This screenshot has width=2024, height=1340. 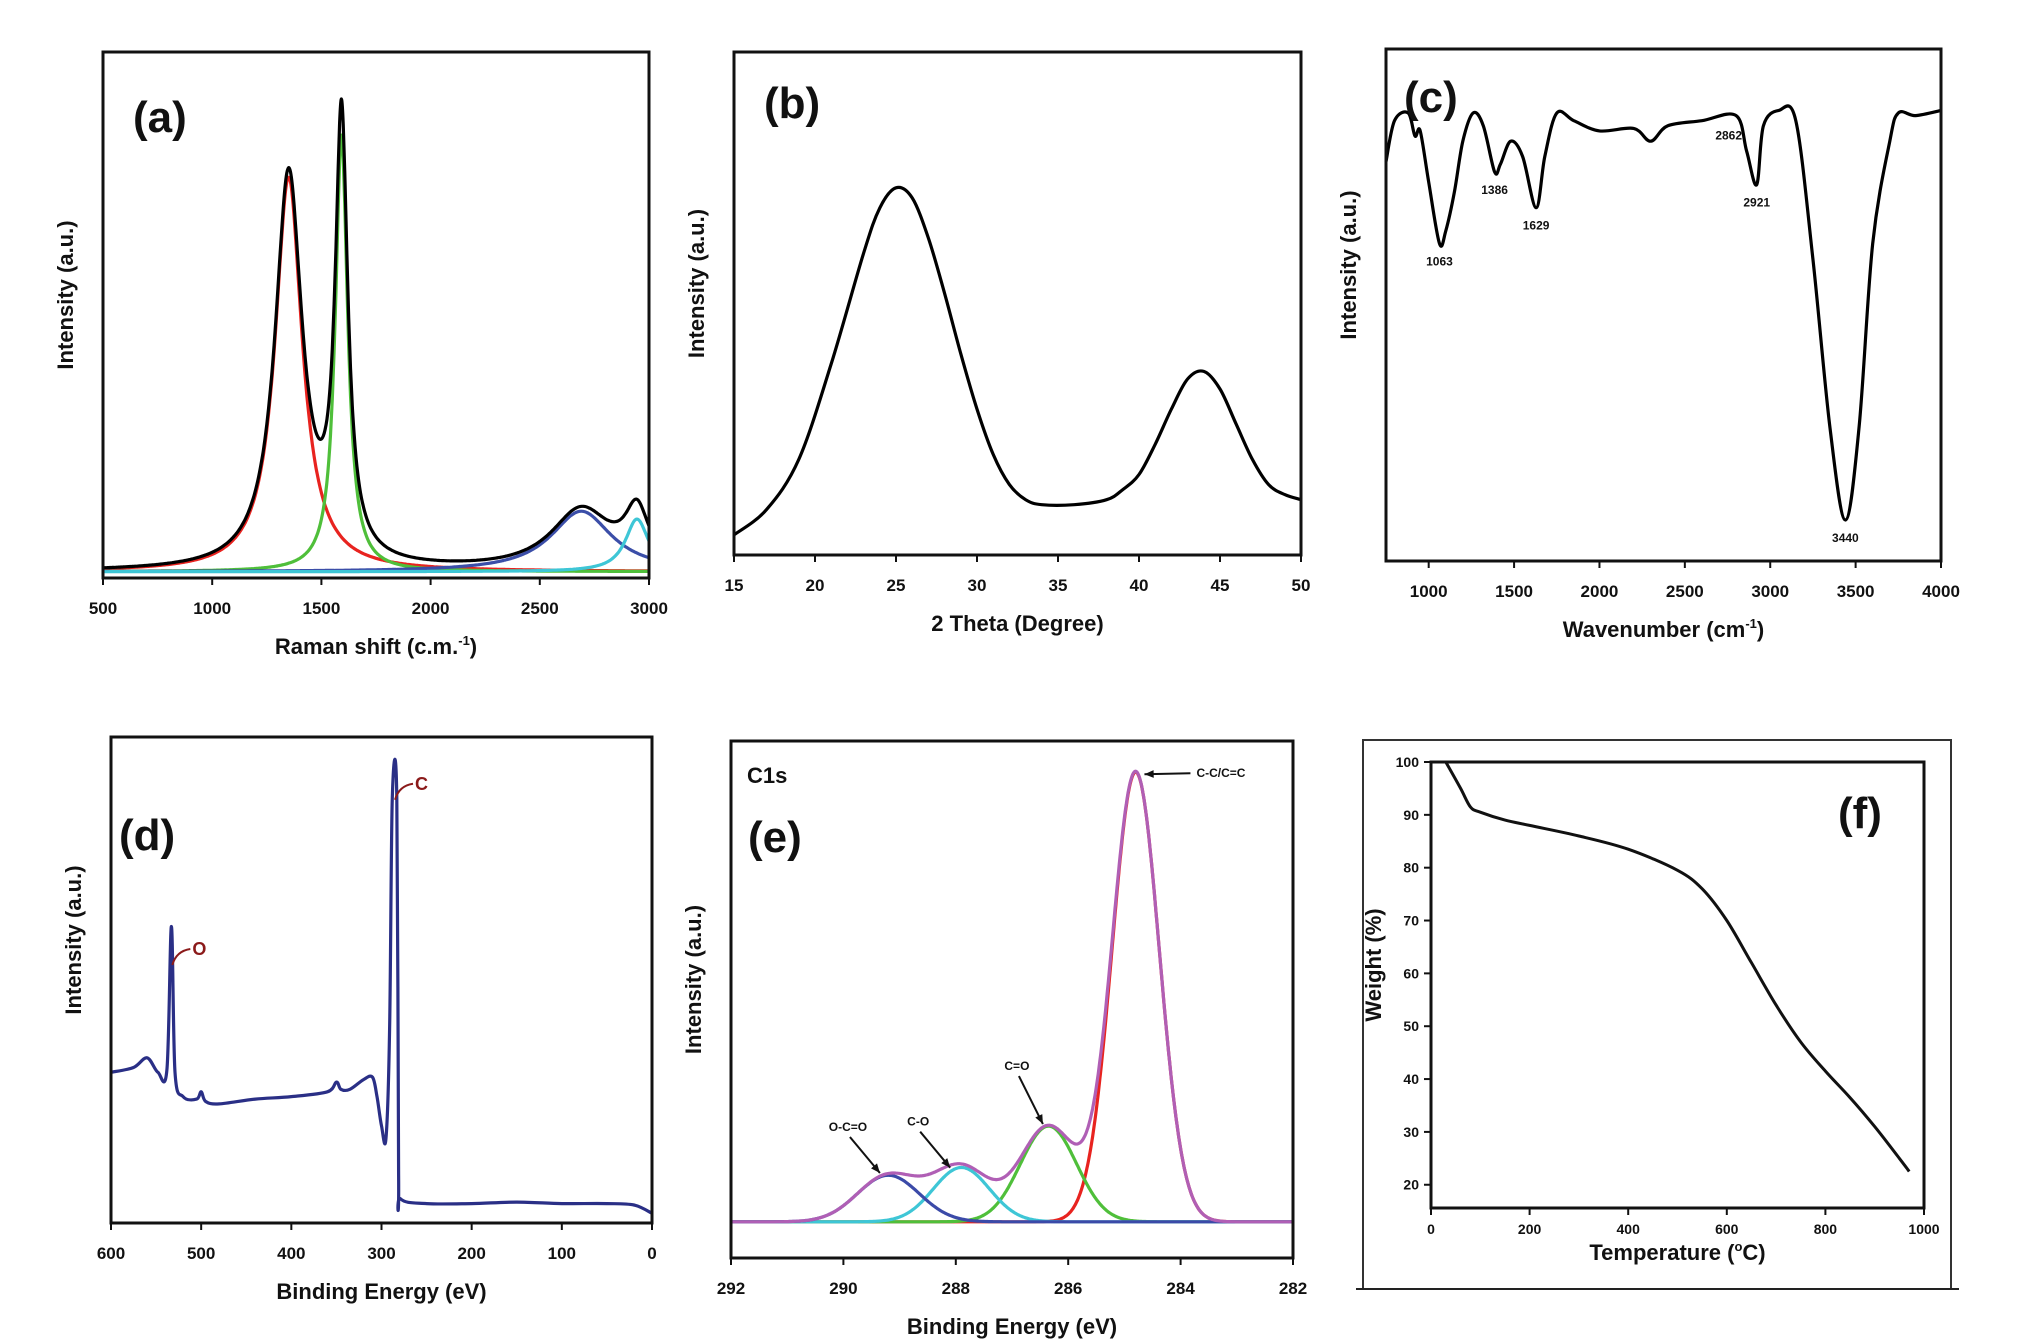 I want to click on x-tick-label: 288, so click(x=956, y=1288).